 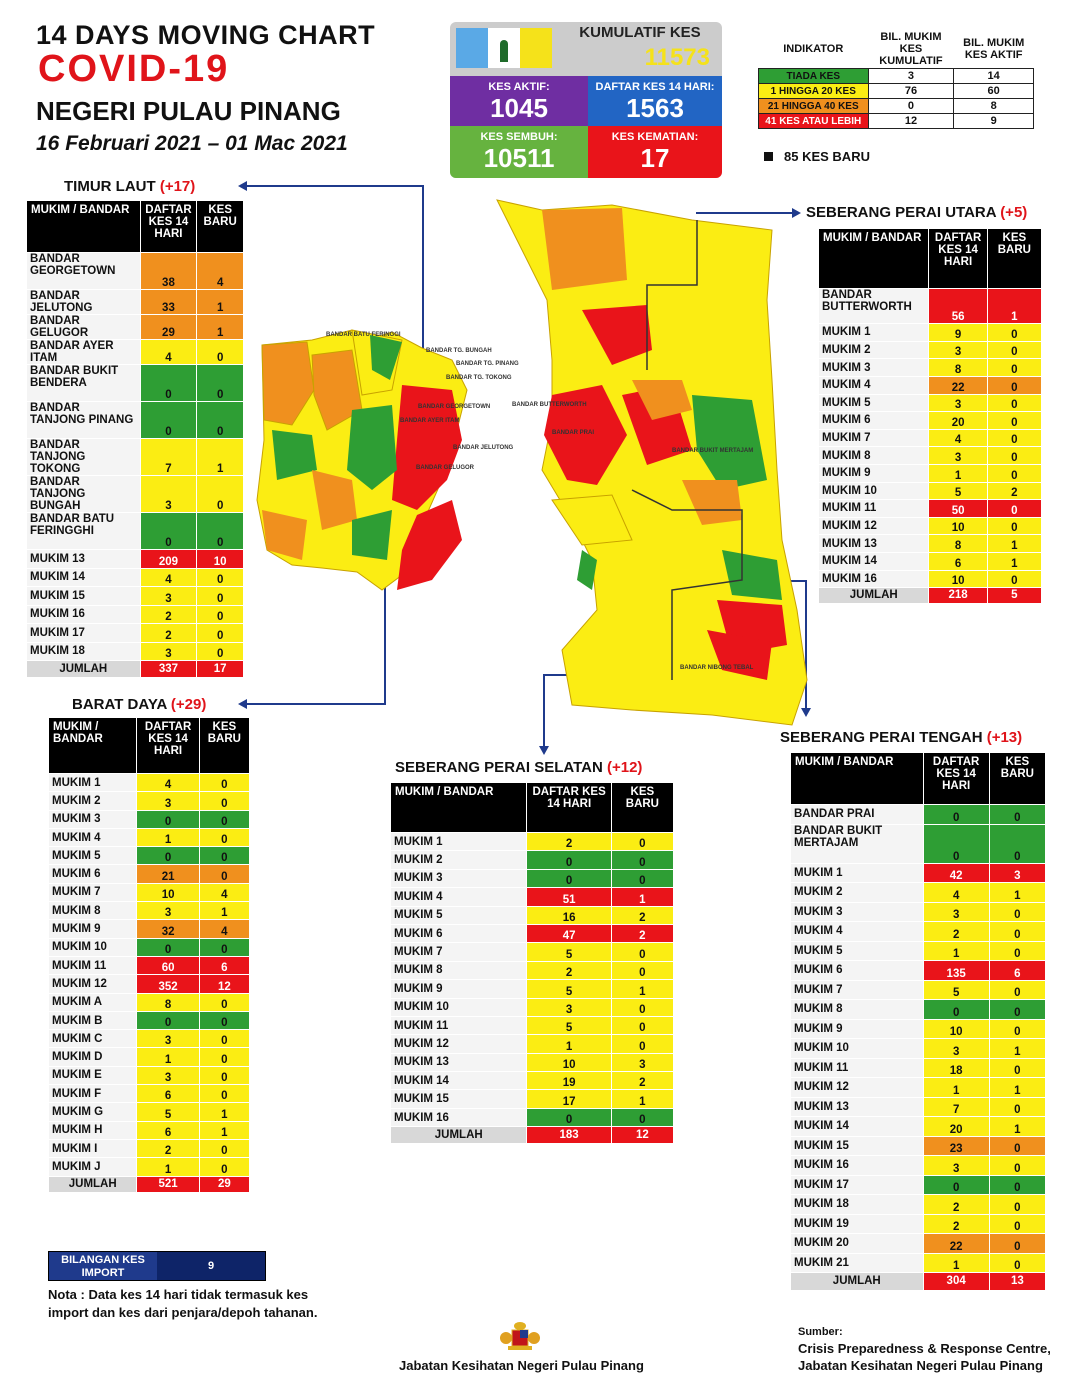 What do you see at coordinates (220, 559) in the screenshot?
I see `row-baru: 10` at bounding box center [220, 559].